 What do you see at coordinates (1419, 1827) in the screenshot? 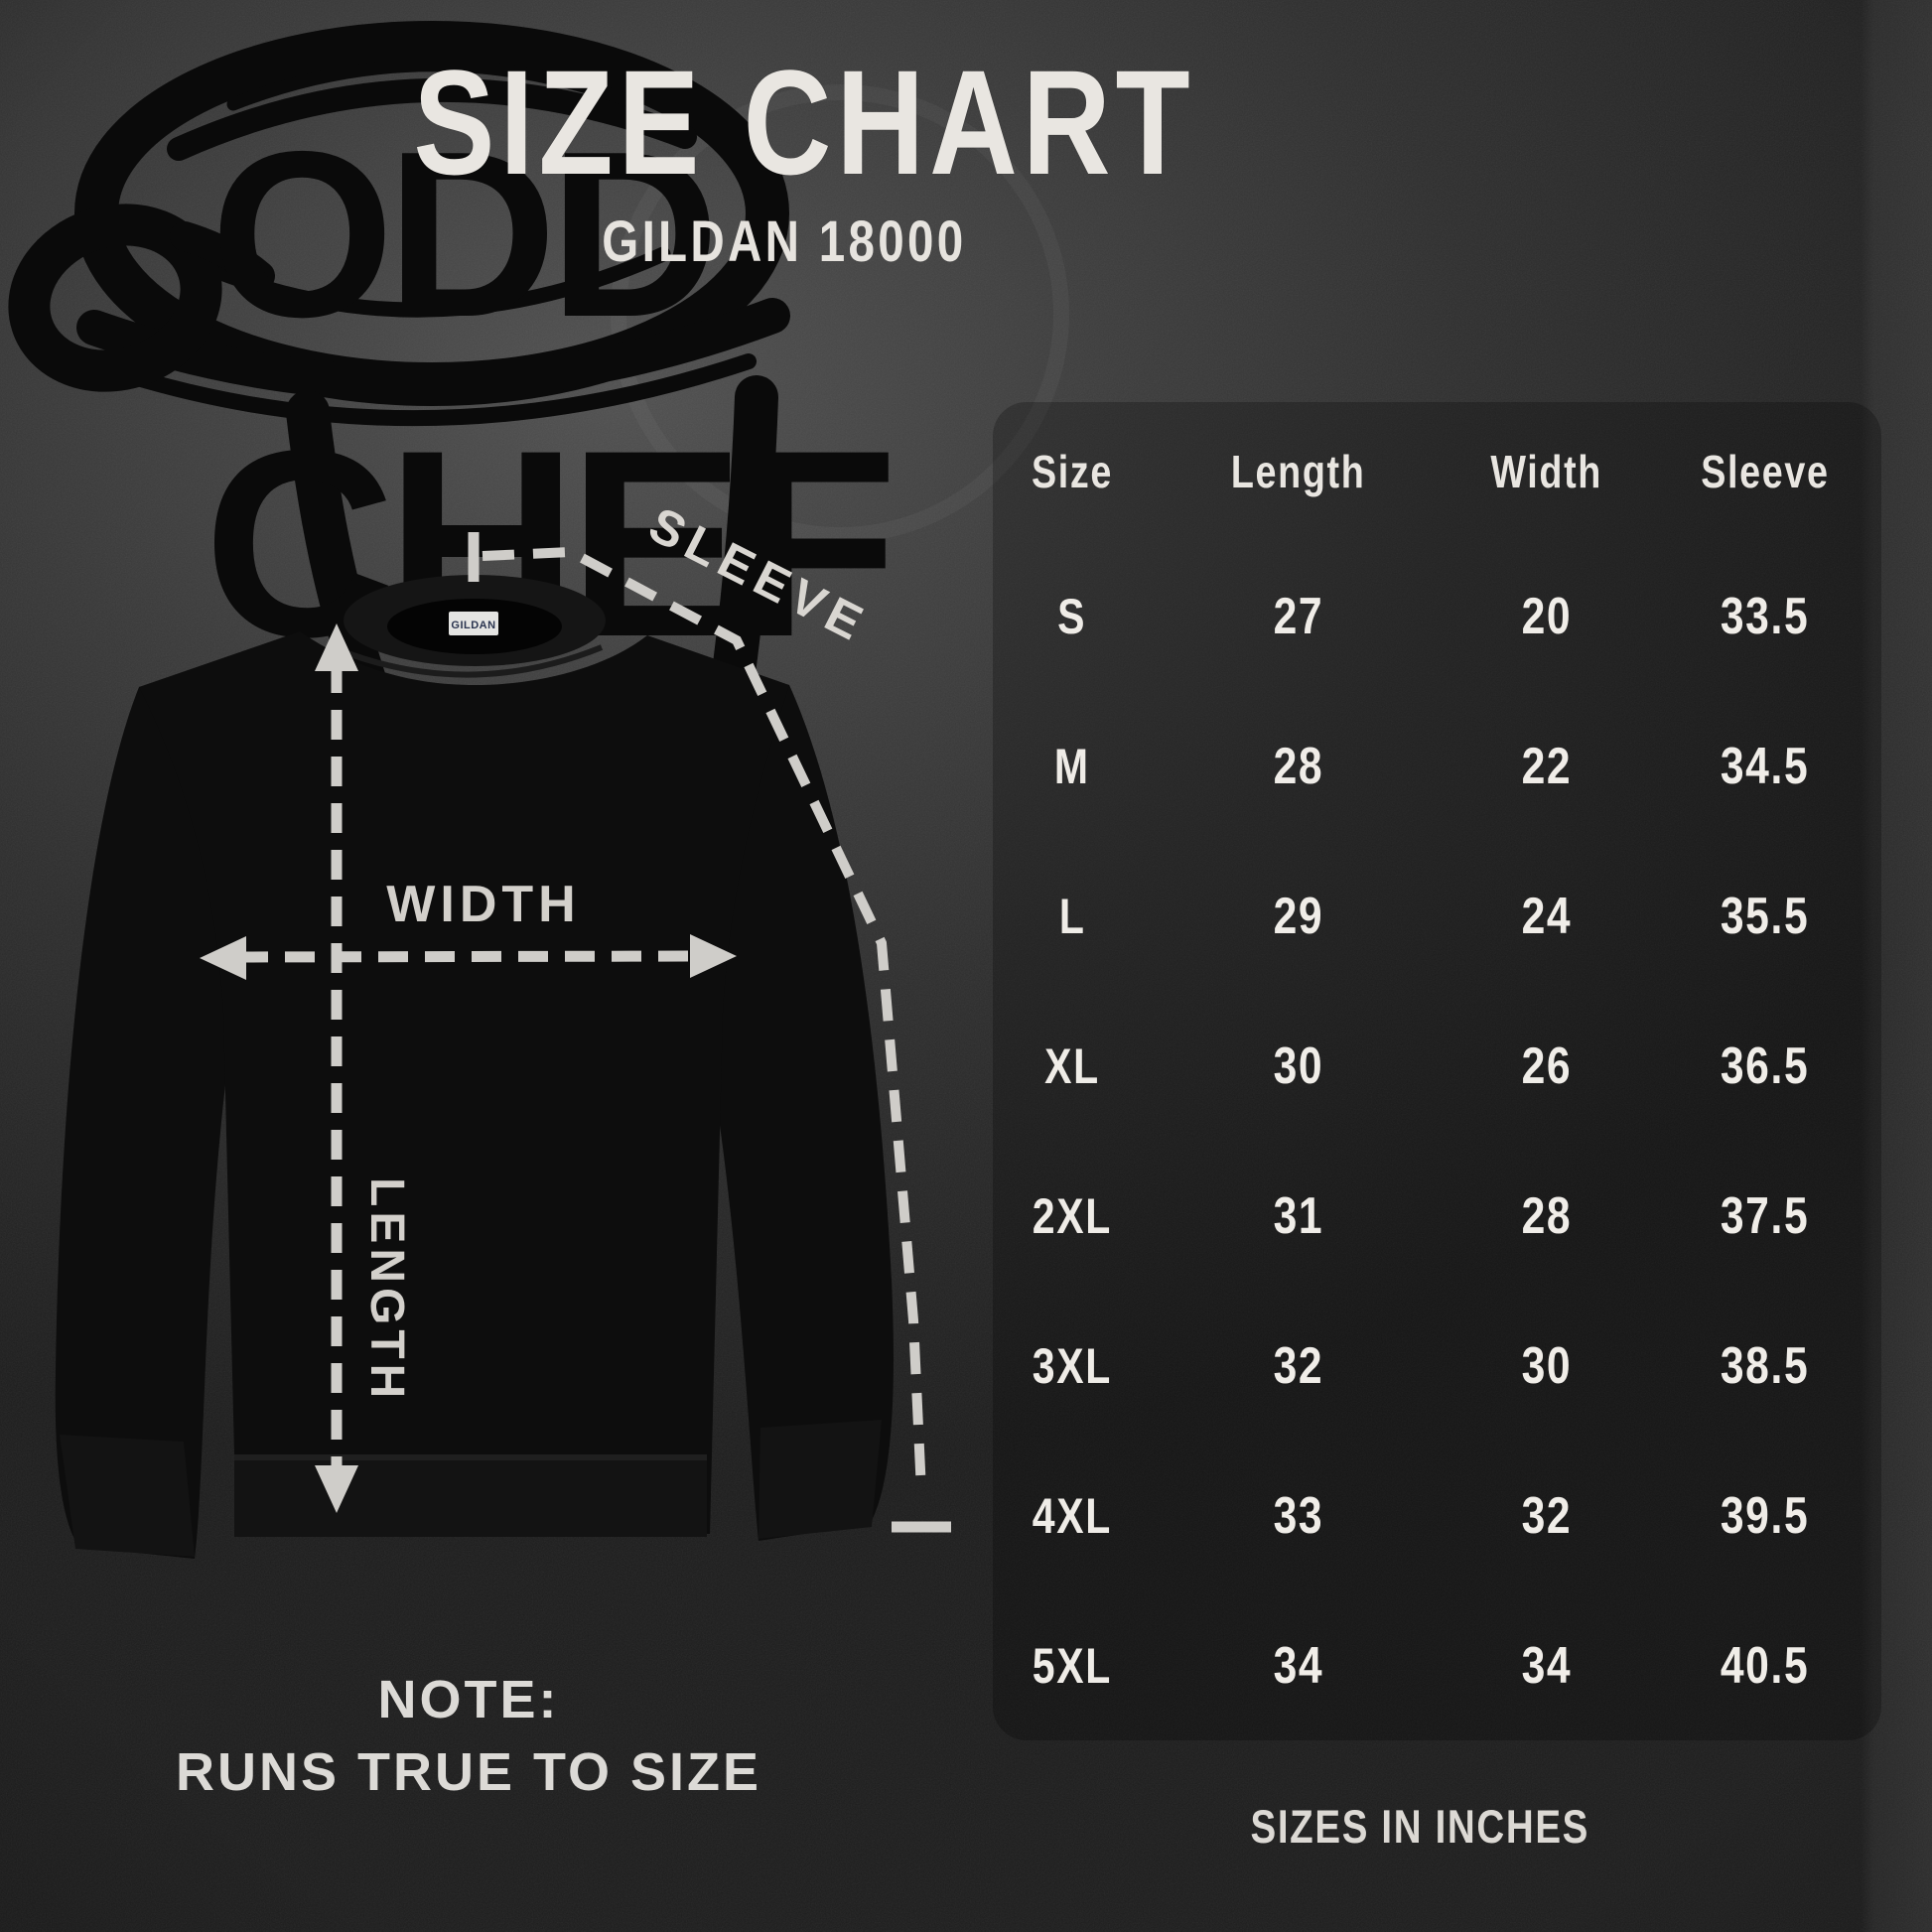
I see `units-footnote: SIZES IN INCHES` at bounding box center [1419, 1827].